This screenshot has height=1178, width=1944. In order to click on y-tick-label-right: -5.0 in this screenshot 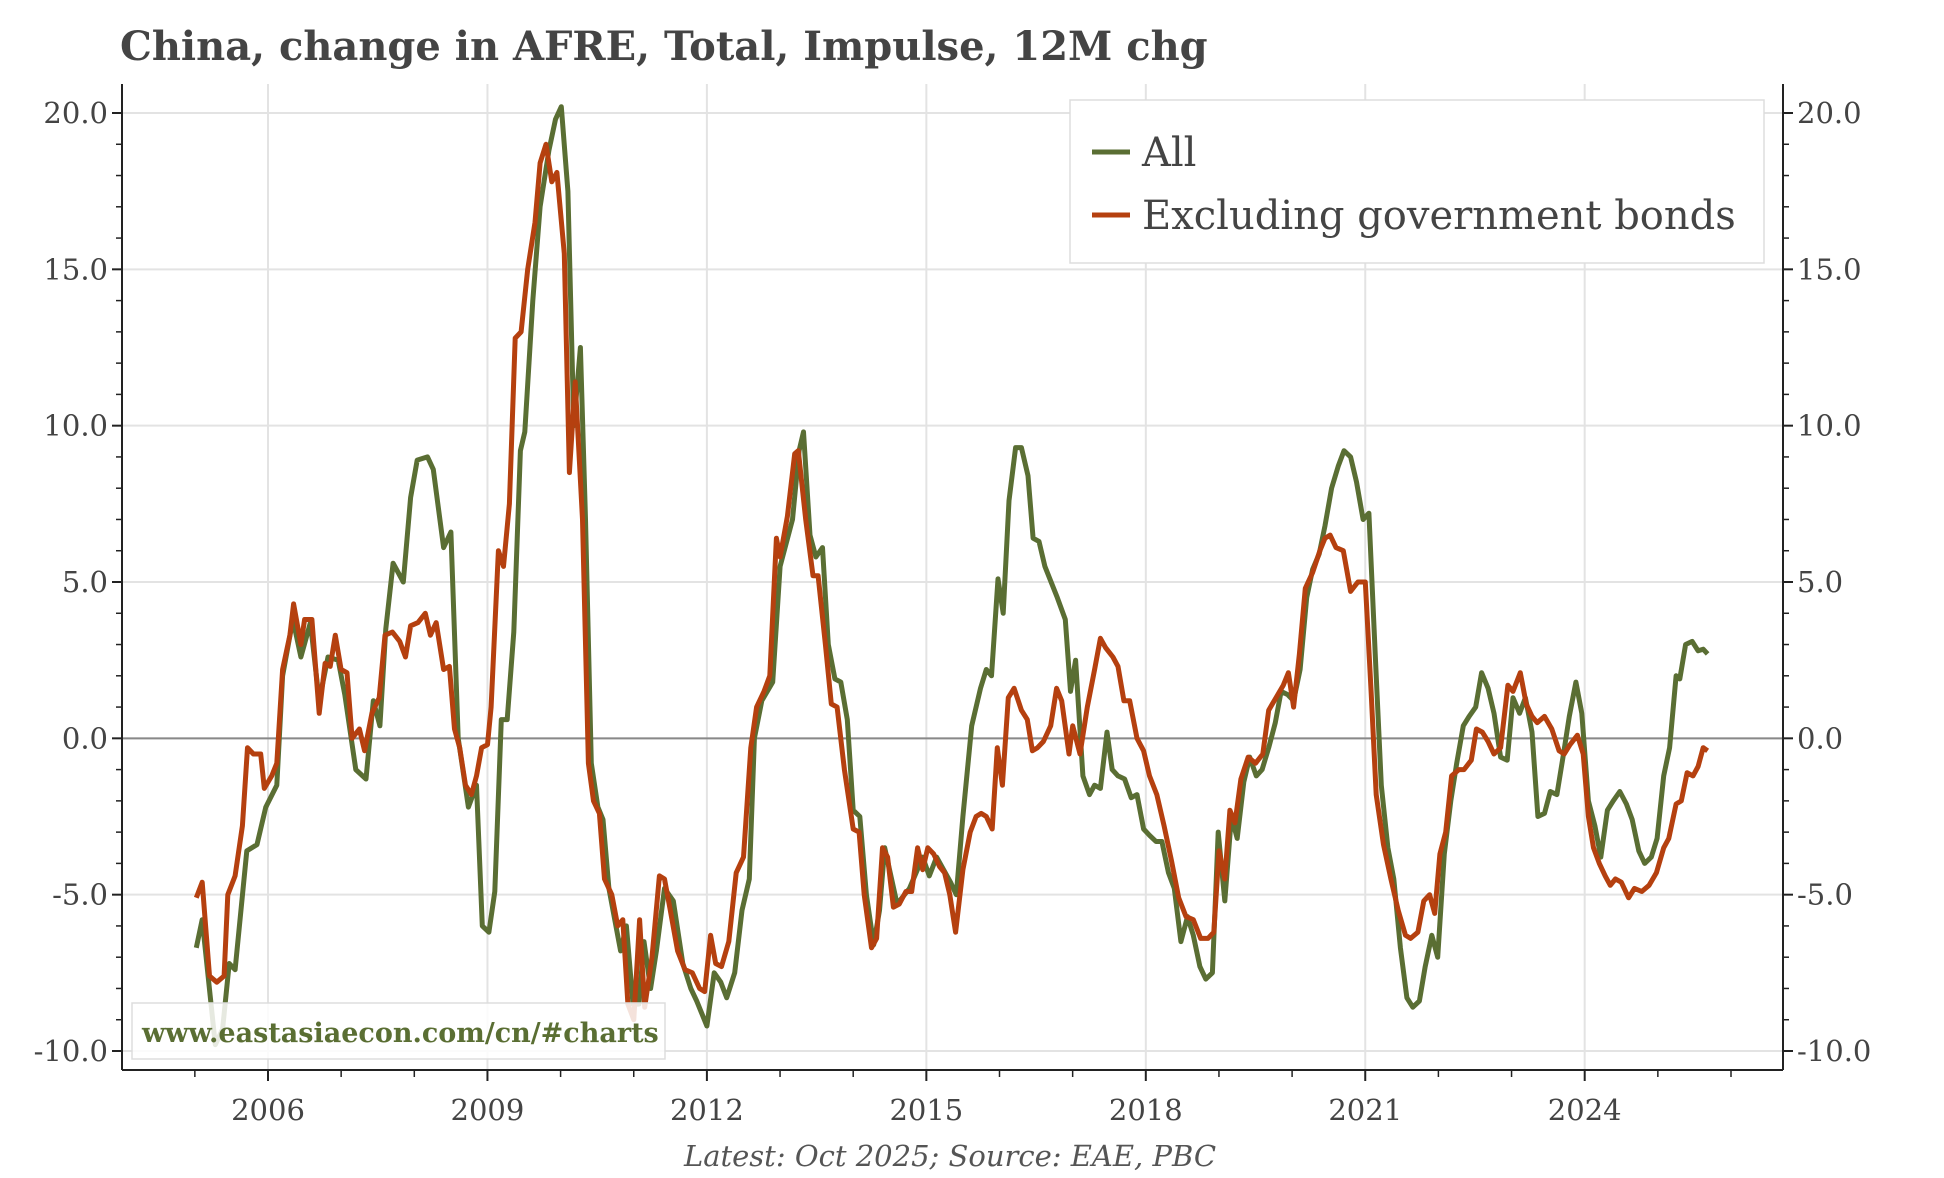, I will do `click(1825, 895)`.